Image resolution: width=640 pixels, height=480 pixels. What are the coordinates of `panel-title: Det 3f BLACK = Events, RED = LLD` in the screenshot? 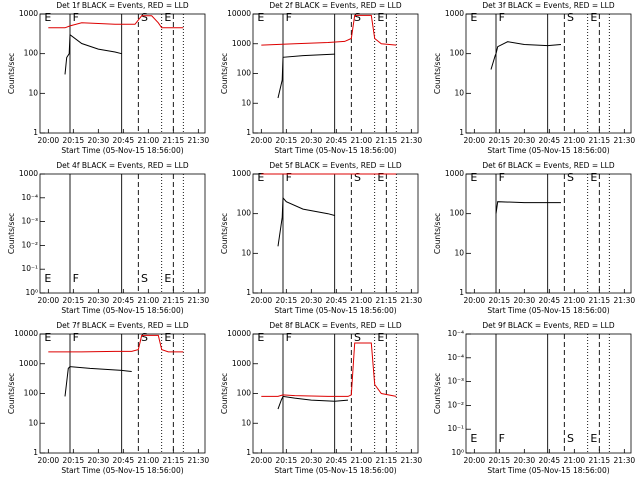 It's located at (548, 5).